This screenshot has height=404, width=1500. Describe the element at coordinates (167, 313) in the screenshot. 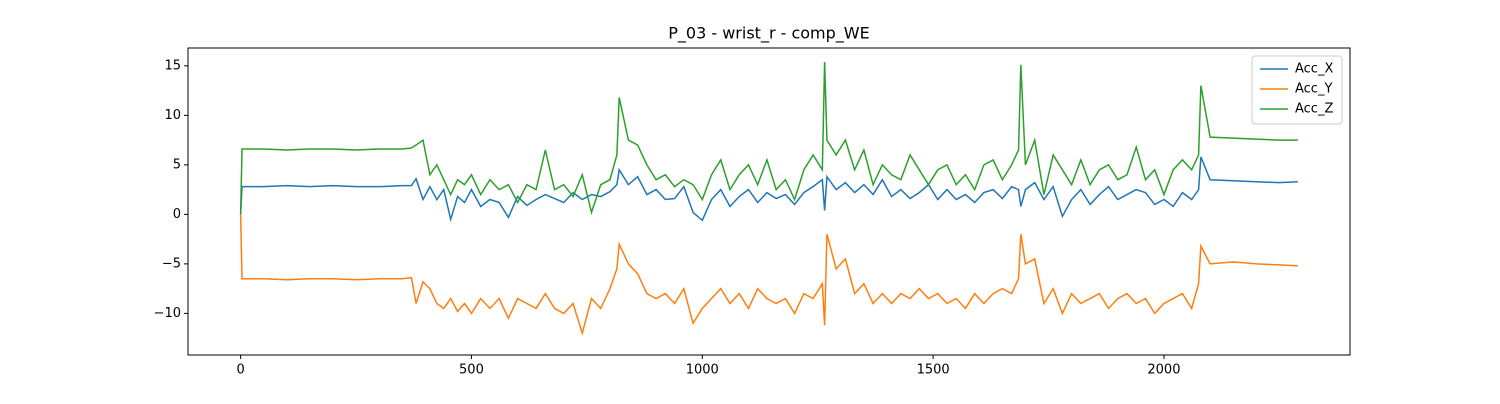

I see `y-tick-label: −10` at that location.